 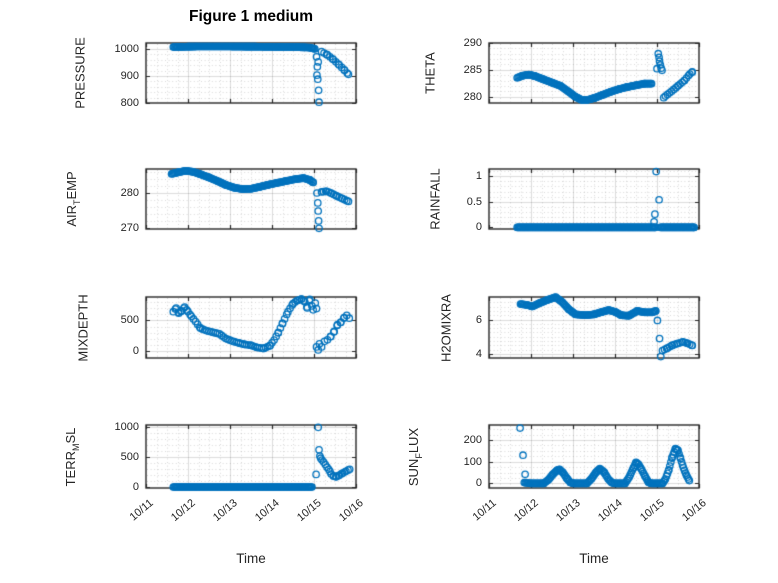 What do you see at coordinates (129, 228) in the screenshot?
I see `y-tick-label: 270` at bounding box center [129, 228].